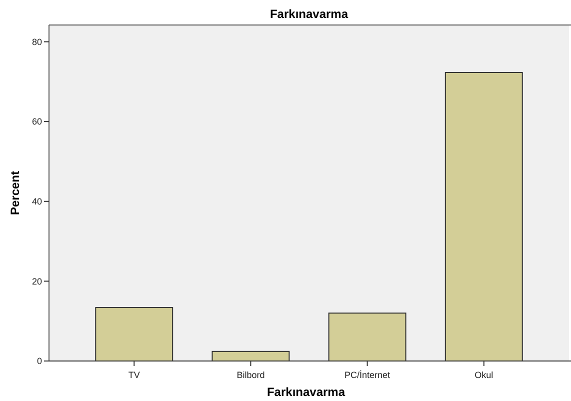 This screenshot has width=571, height=401. I want to click on y-tick-label: 60, so click(37, 121).